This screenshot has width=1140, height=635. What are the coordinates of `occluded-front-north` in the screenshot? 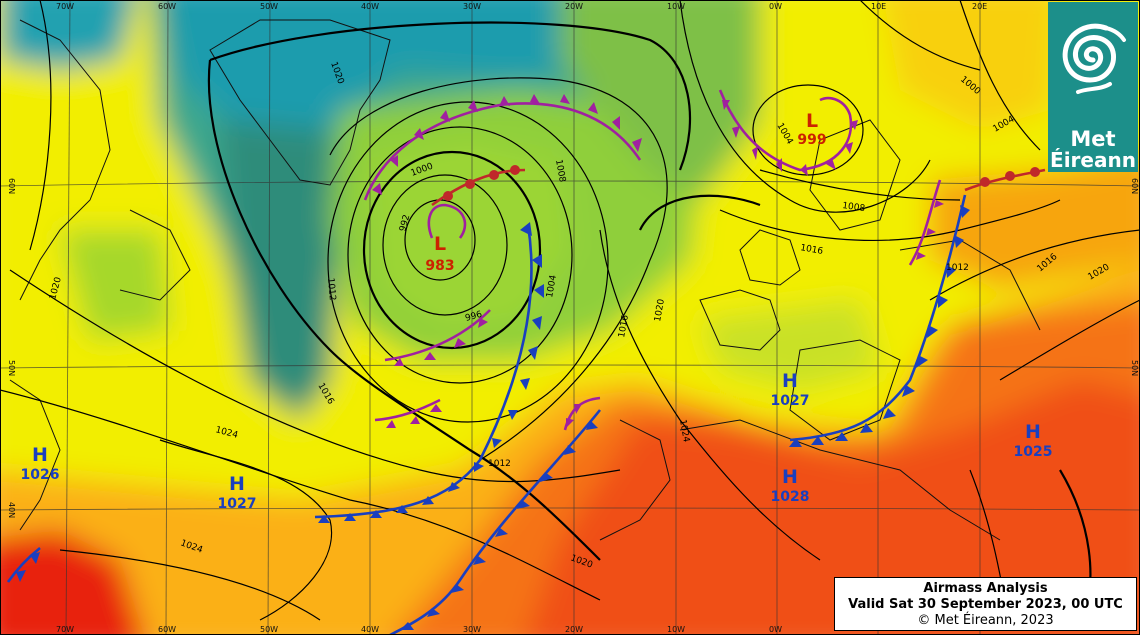 It's located at (502, 151).